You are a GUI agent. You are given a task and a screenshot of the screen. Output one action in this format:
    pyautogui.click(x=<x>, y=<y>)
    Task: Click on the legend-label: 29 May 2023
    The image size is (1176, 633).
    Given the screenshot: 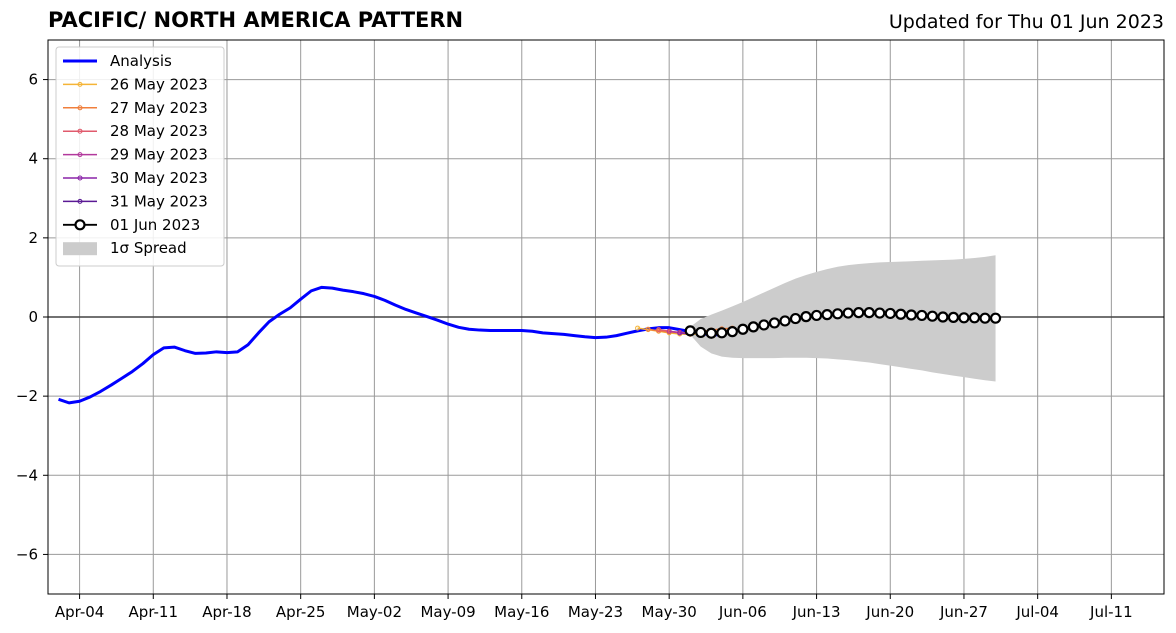 What is the action you would take?
    pyautogui.click(x=159, y=155)
    